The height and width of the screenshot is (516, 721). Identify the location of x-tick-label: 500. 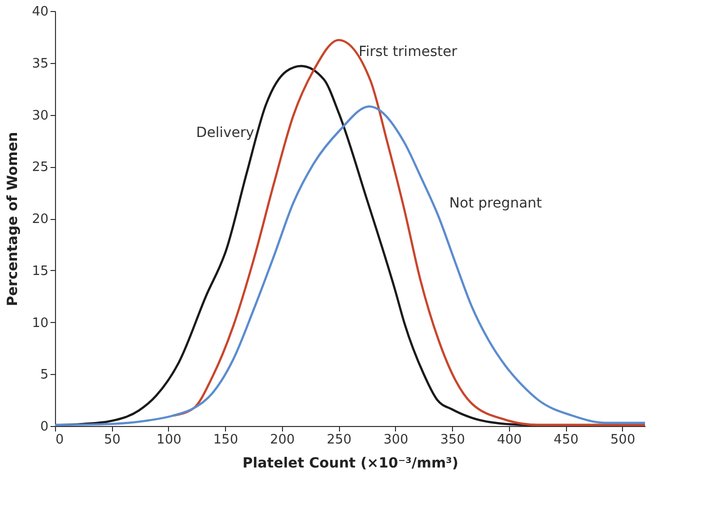
(623, 440).